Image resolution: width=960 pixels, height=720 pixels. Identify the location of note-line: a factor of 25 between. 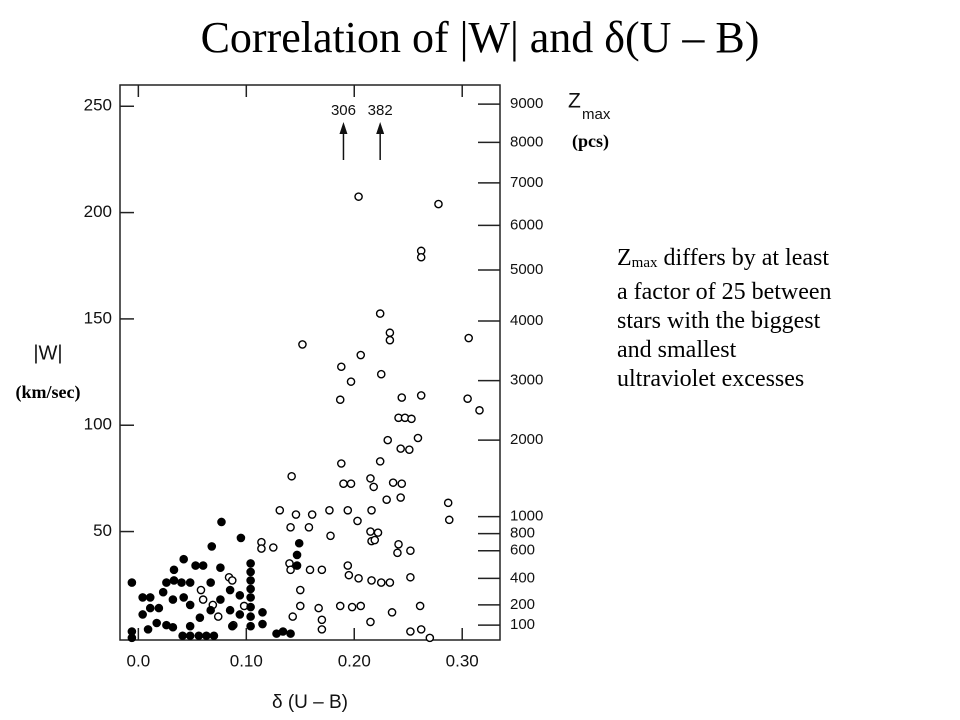
(724, 292).